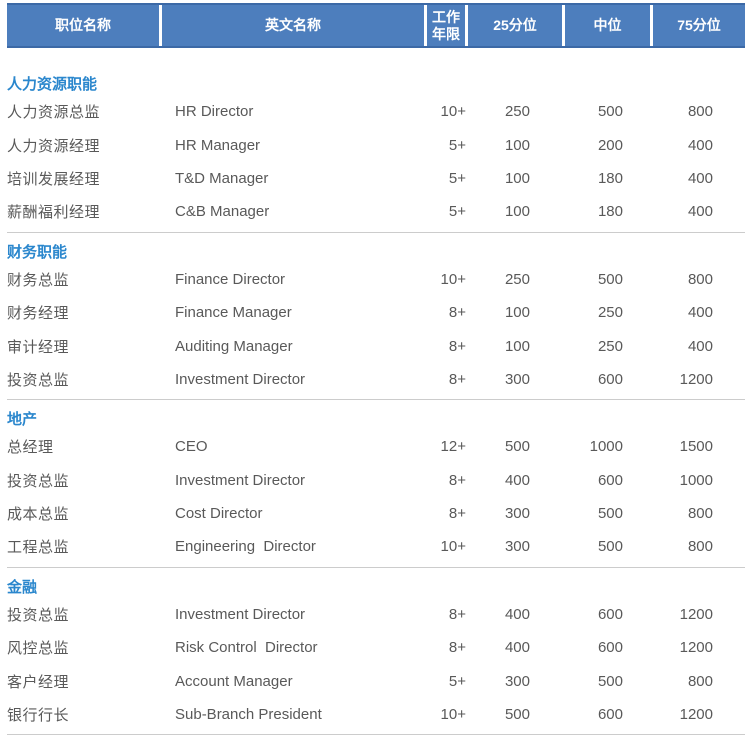 The image size is (750, 740). What do you see at coordinates (38, 347) in the screenshot?
I see `position-name-cn: 审计经理` at bounding box center [38, 347].